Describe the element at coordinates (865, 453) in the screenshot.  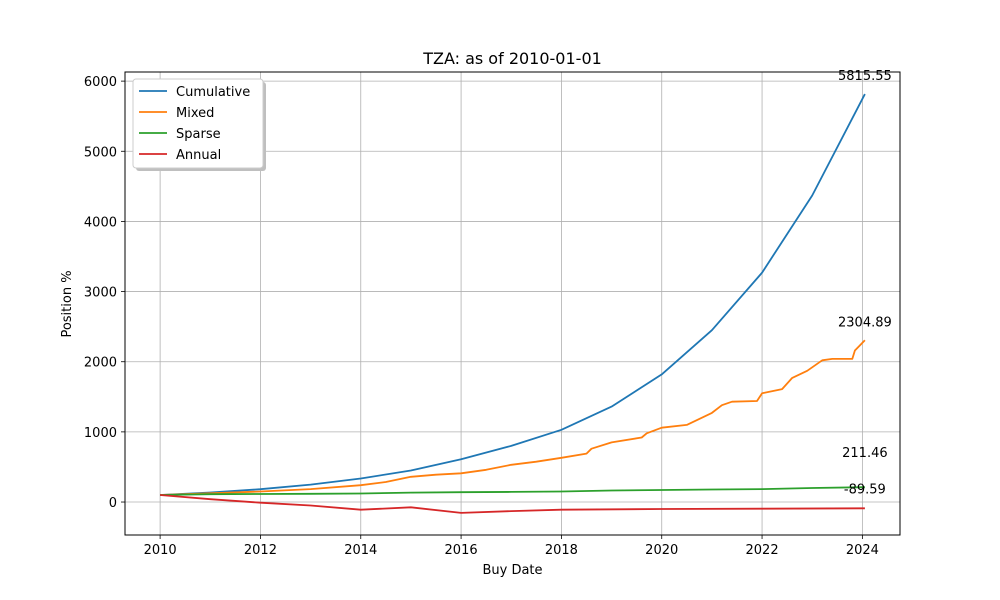
I see `end-value-label-sparse: 211.46` at that location.